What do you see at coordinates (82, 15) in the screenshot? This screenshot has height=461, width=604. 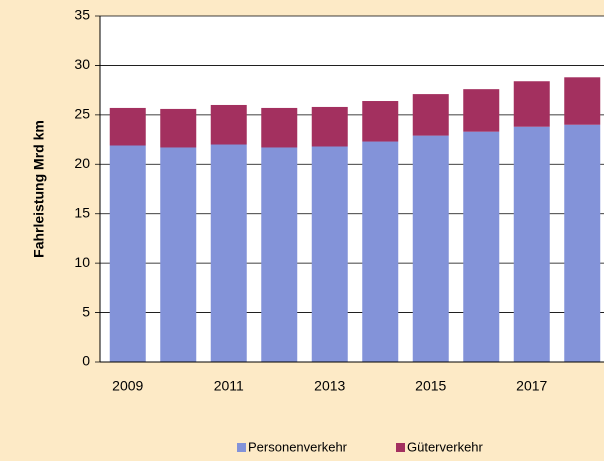 I see `y-tick-label: 35` at bounding box center [82, 15].